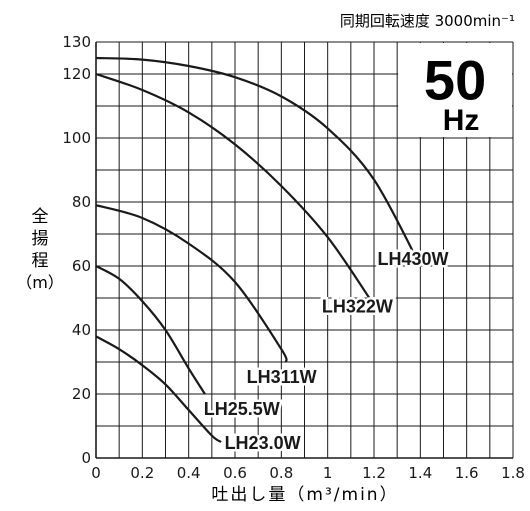 This screenshot has width=530, height=511. I want to click on y-axis-label: 全 揚 程 （m）, so click(40, 249).